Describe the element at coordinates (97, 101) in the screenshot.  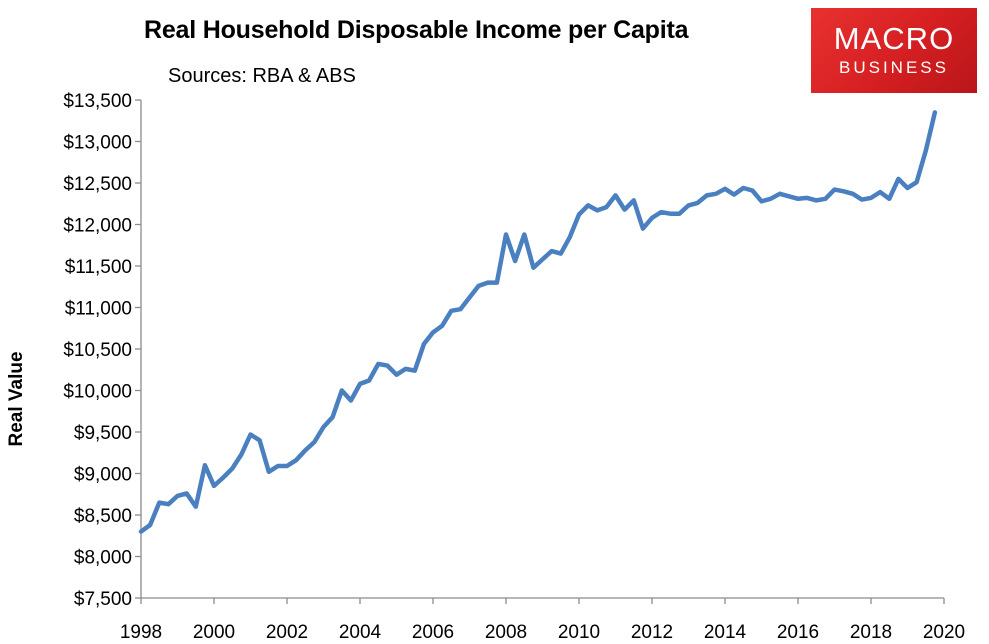
I see `y-tick-label: $13,500` at that location.